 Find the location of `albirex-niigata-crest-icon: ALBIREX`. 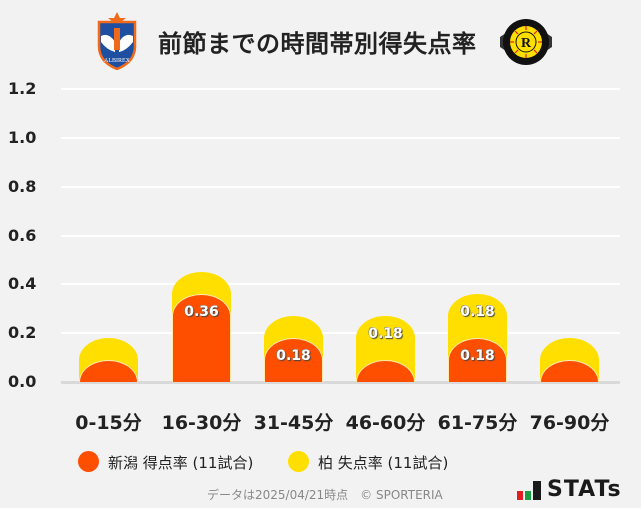

albirex-niigata-crest-icon: ALBIREX is located at coordinates (117, 41).